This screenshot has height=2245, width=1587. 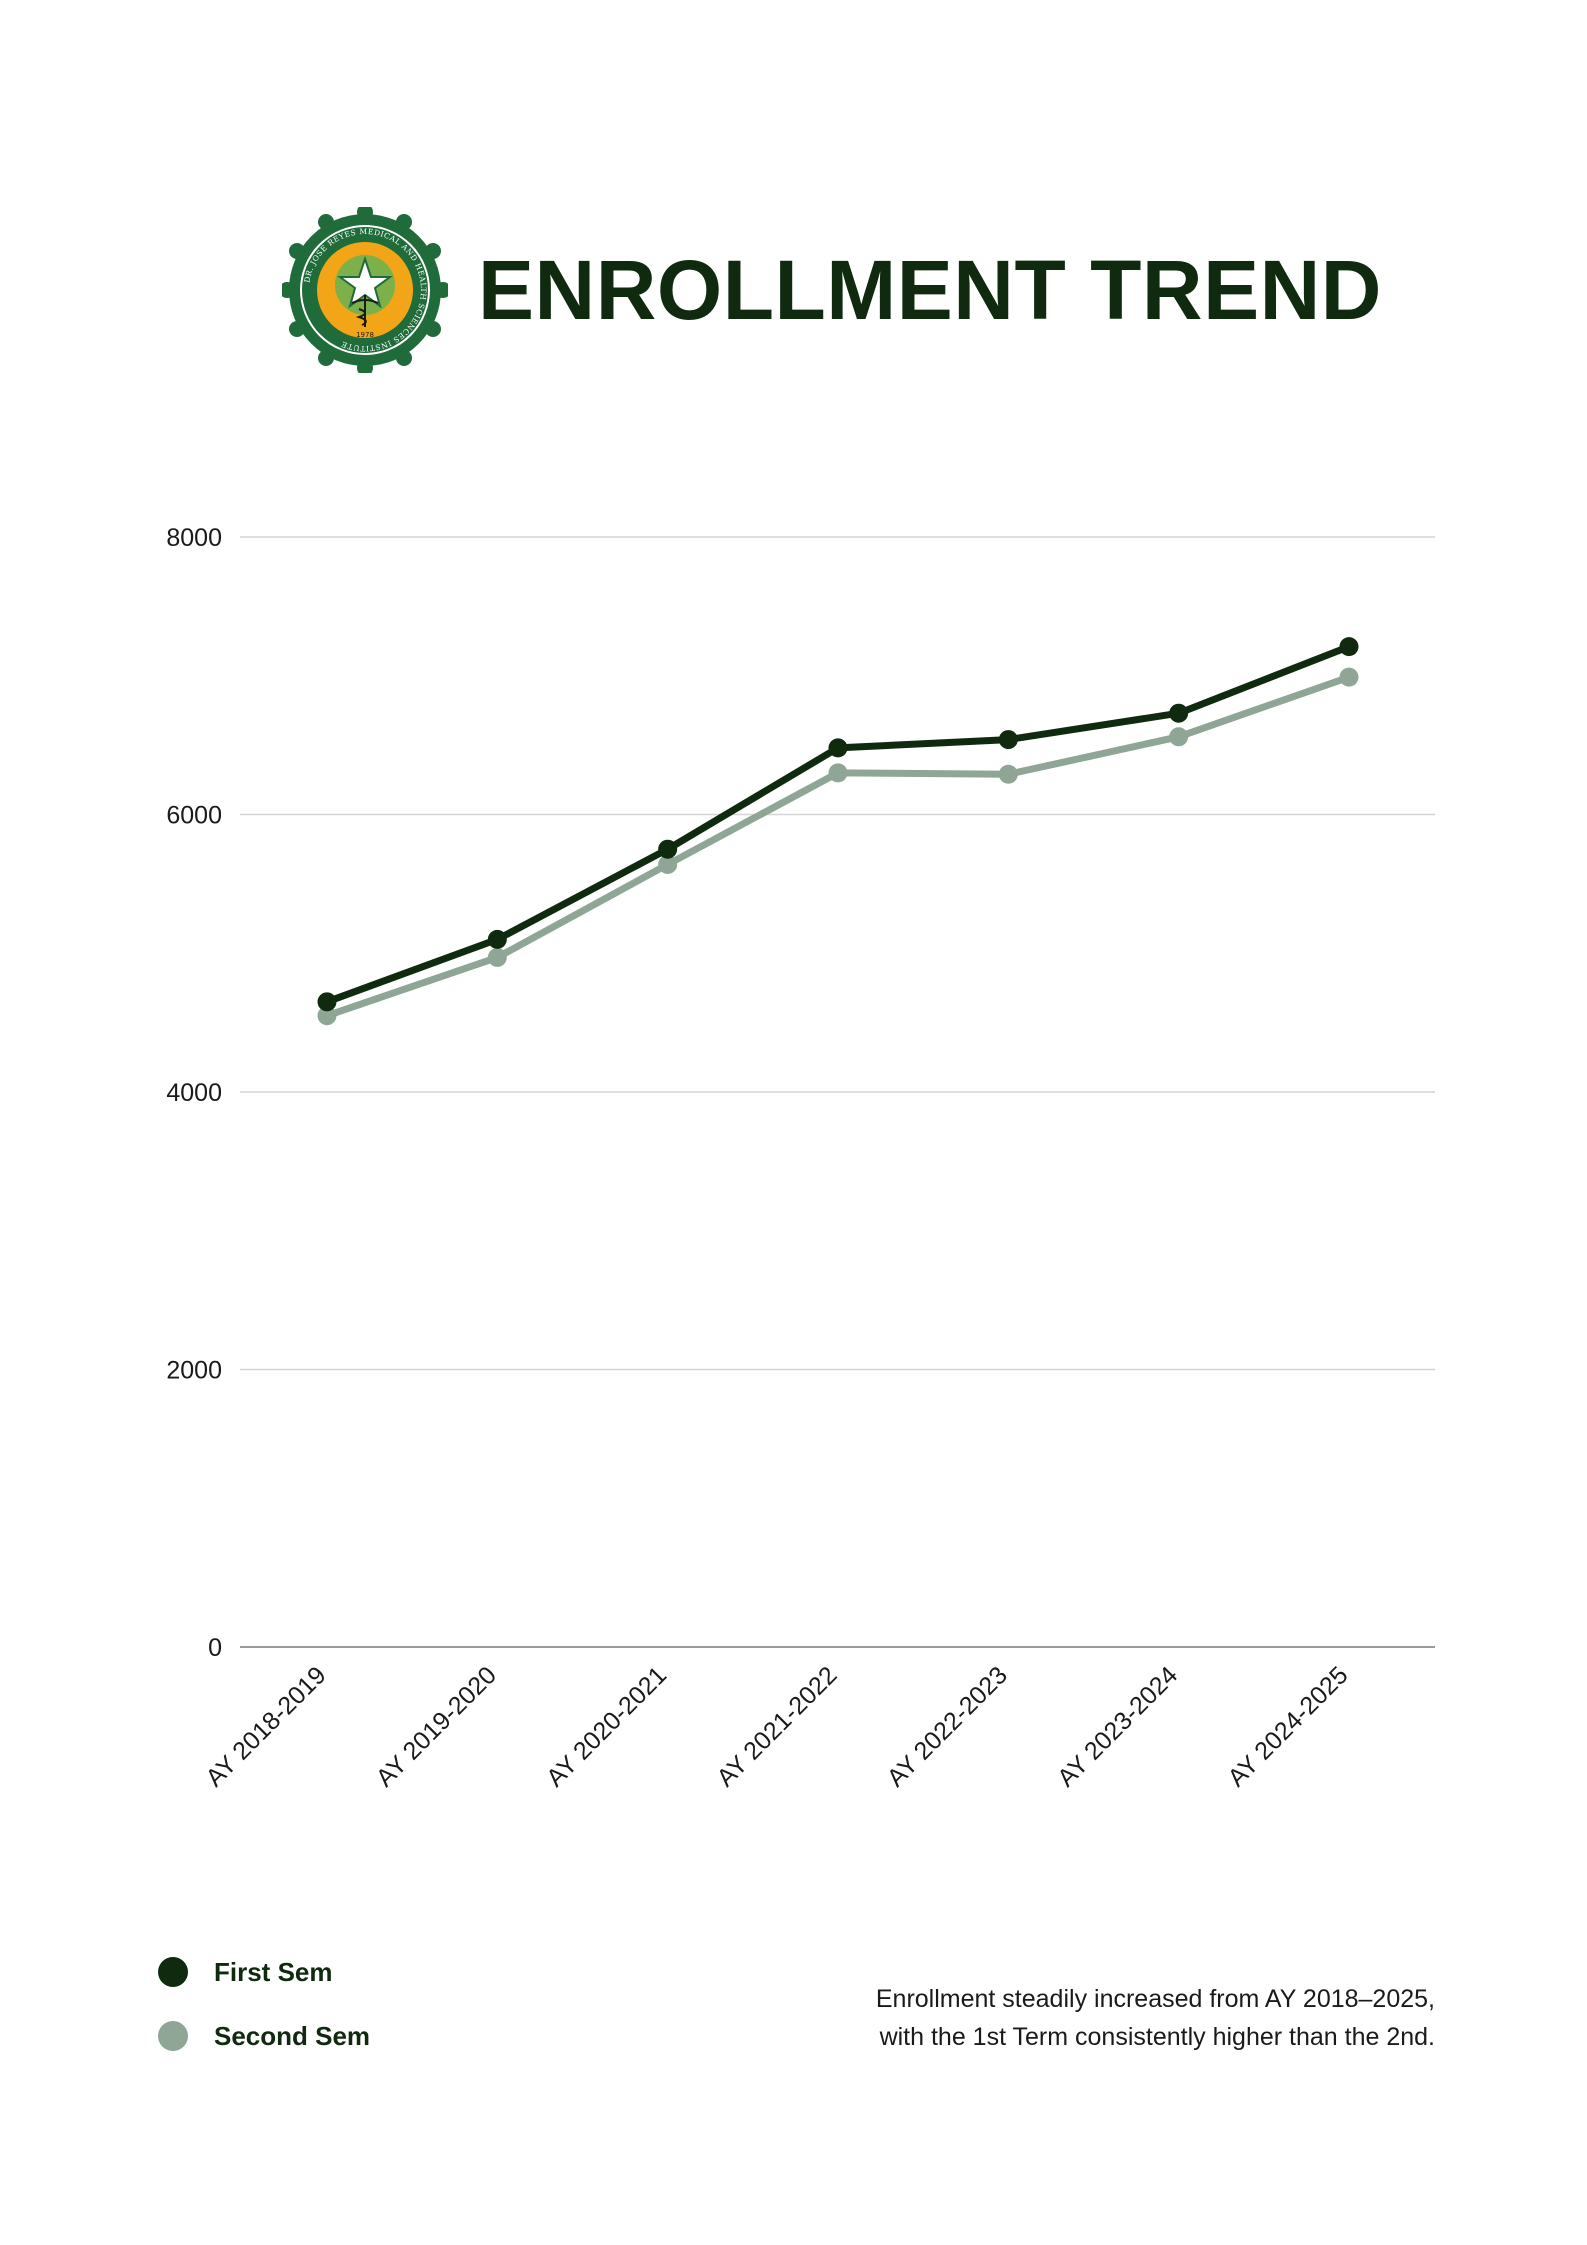 What do you see at coordinates (265, 1726) in the screenshot?
I see `x-tick-label-0: AY 2018-2019` at bounding box center [265, 1726].